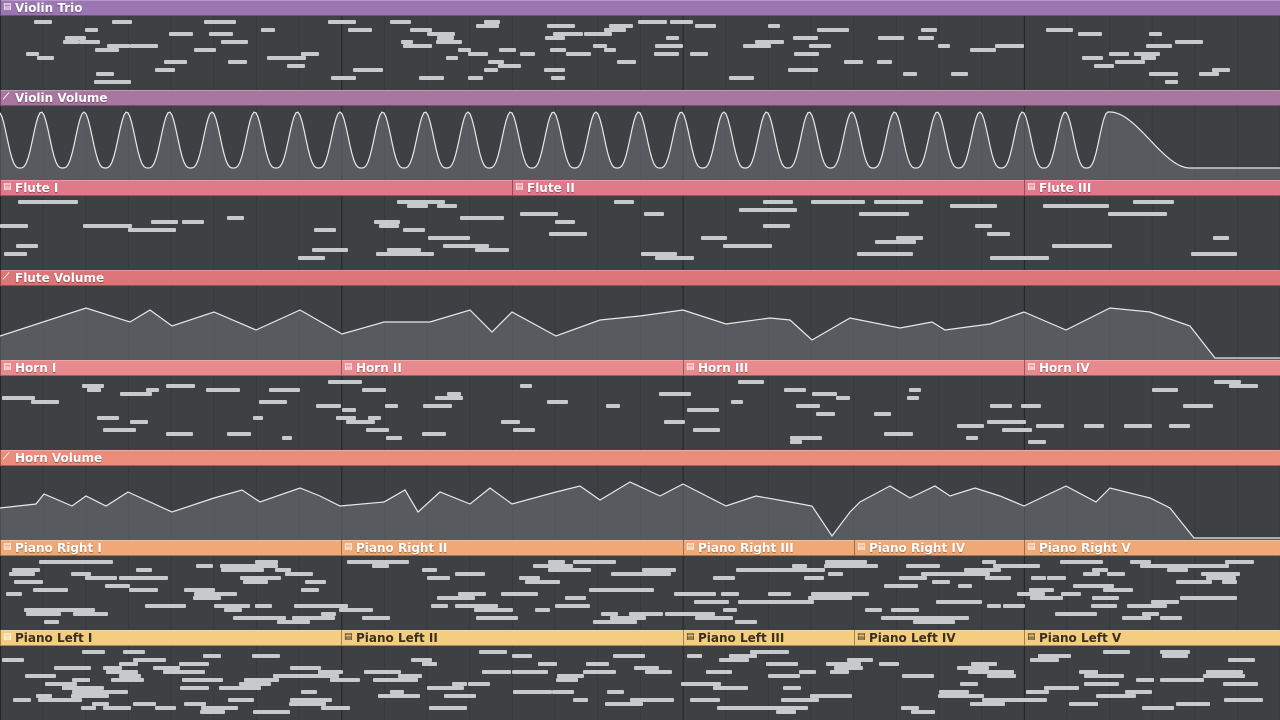  Describe the element at coordinates (640, 405) in the screenshot. I see `track-horn: ▤ Horn I ▤ Horn II ▤ Horn III ▤ Horn IV` at that location.